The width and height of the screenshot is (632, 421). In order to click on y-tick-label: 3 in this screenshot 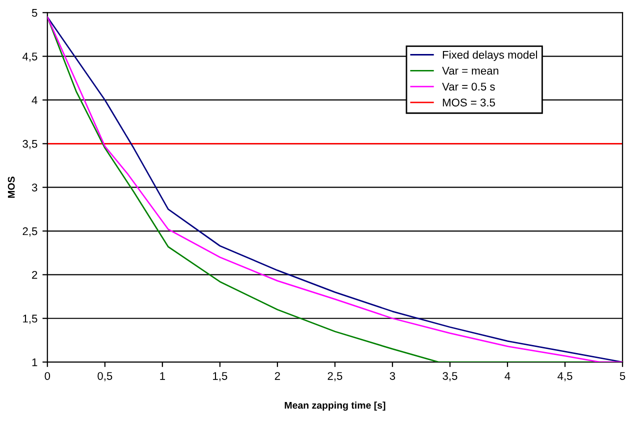, I will do `click(35, 188)`.